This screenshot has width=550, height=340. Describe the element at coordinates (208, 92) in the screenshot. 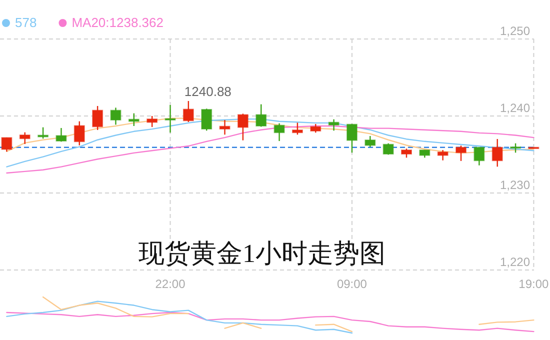

I see `annotation: 1240.88` at that location.